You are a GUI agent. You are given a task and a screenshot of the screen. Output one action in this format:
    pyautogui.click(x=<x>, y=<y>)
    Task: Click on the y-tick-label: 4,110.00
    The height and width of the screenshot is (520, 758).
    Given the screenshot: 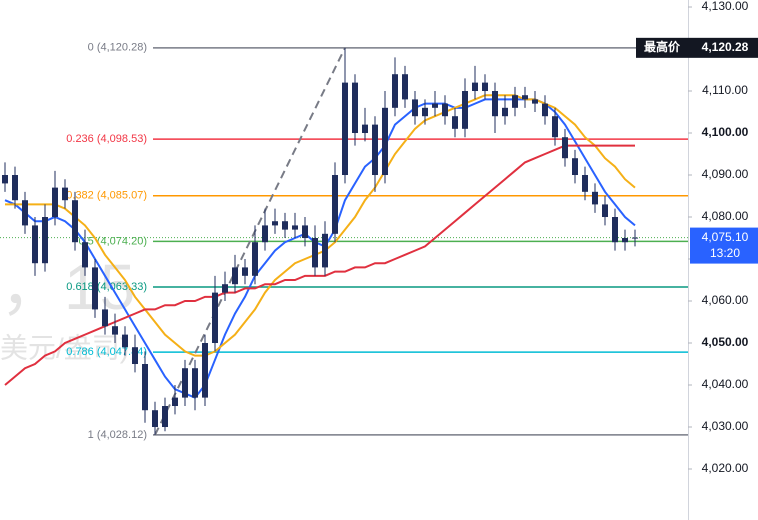 What is the action you would take?
    pyautogui.click(x=725, y=90)
    